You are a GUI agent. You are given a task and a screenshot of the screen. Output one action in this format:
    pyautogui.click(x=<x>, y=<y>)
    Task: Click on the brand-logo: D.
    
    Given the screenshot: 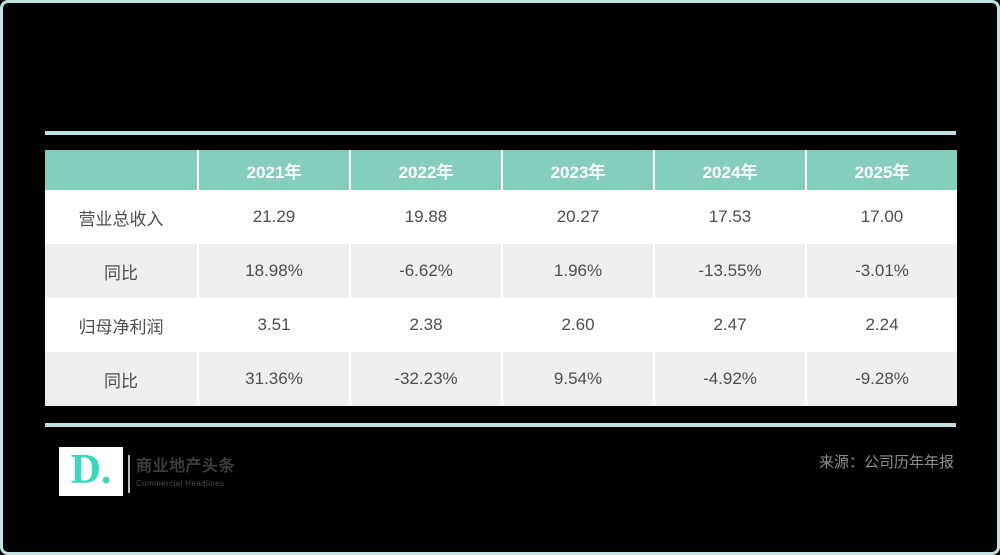 What is the action you would take?
    pyautogui.click(x=91, y=471)
    